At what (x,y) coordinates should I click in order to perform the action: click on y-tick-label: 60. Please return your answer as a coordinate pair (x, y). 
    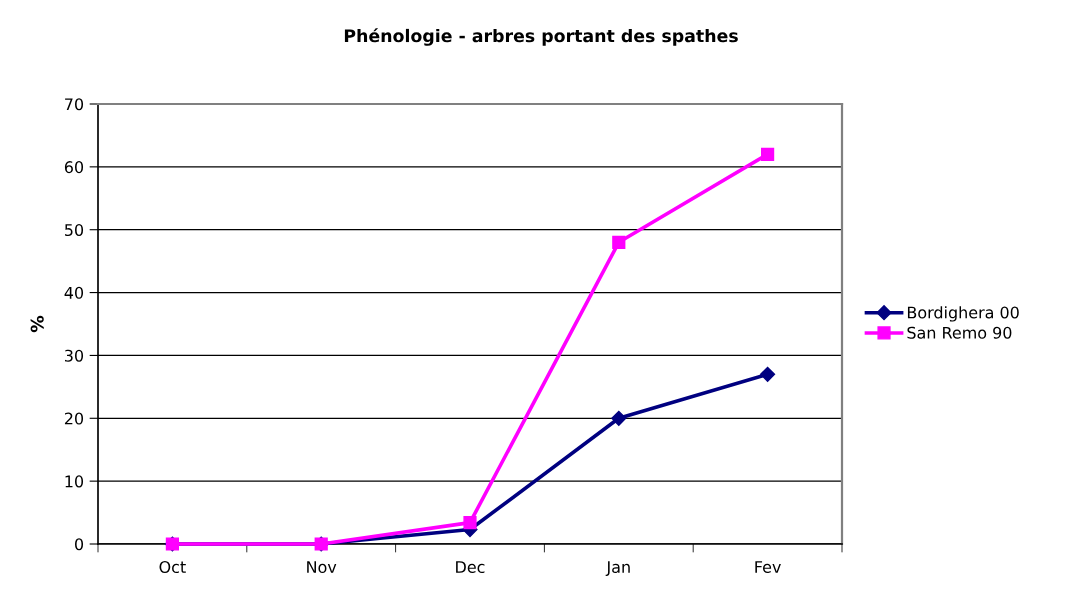
    Looking at the image, I should click on (74, 167).